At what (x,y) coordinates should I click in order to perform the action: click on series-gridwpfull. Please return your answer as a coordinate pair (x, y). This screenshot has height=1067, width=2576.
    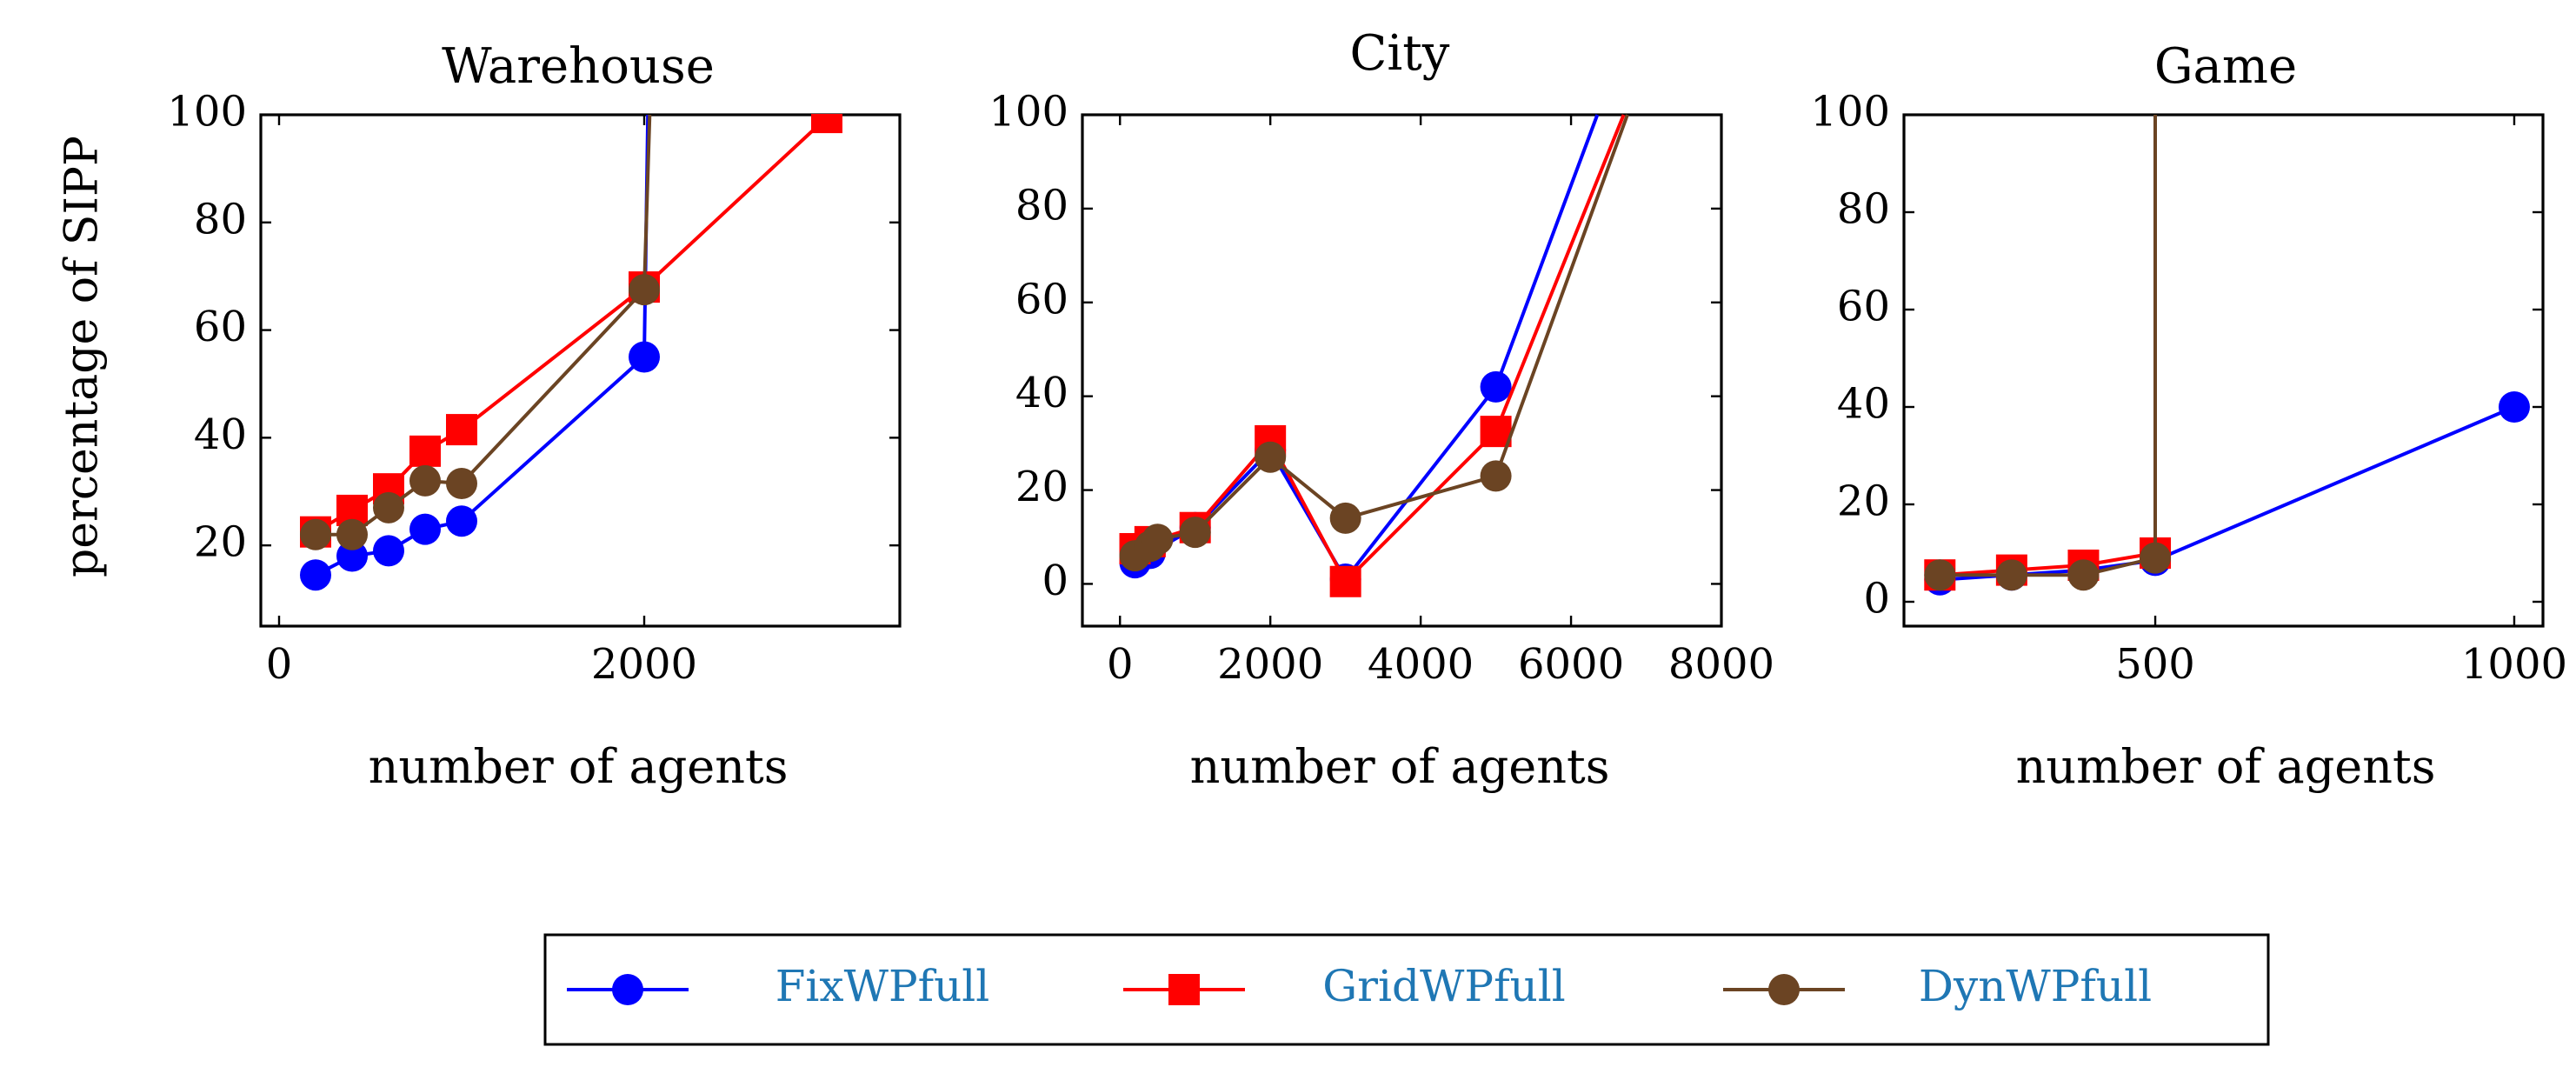
    Looking at the image, I should click on (571, 331).